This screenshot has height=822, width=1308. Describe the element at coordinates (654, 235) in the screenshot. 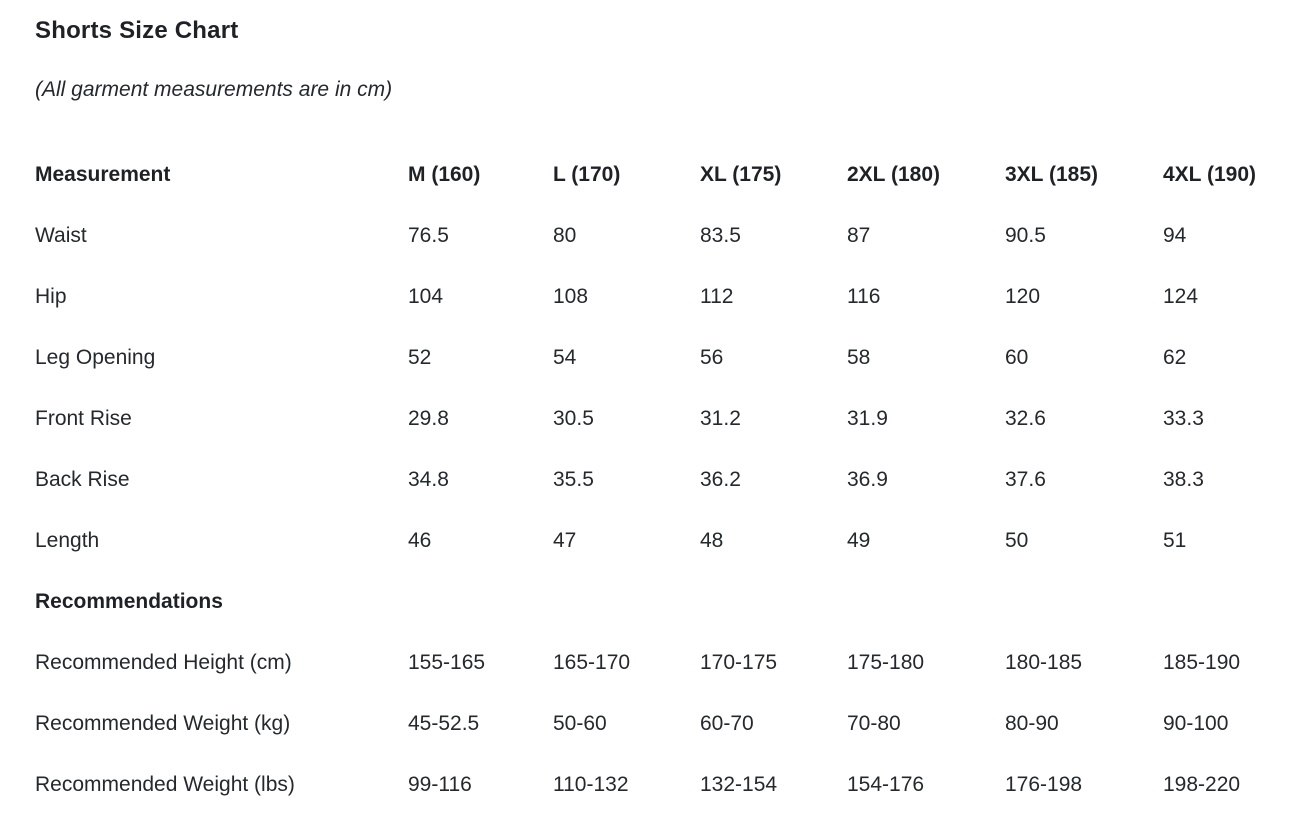

I see `table-row-waist: Waist 76.5 80 83.5 87 90.5 94` at that location.